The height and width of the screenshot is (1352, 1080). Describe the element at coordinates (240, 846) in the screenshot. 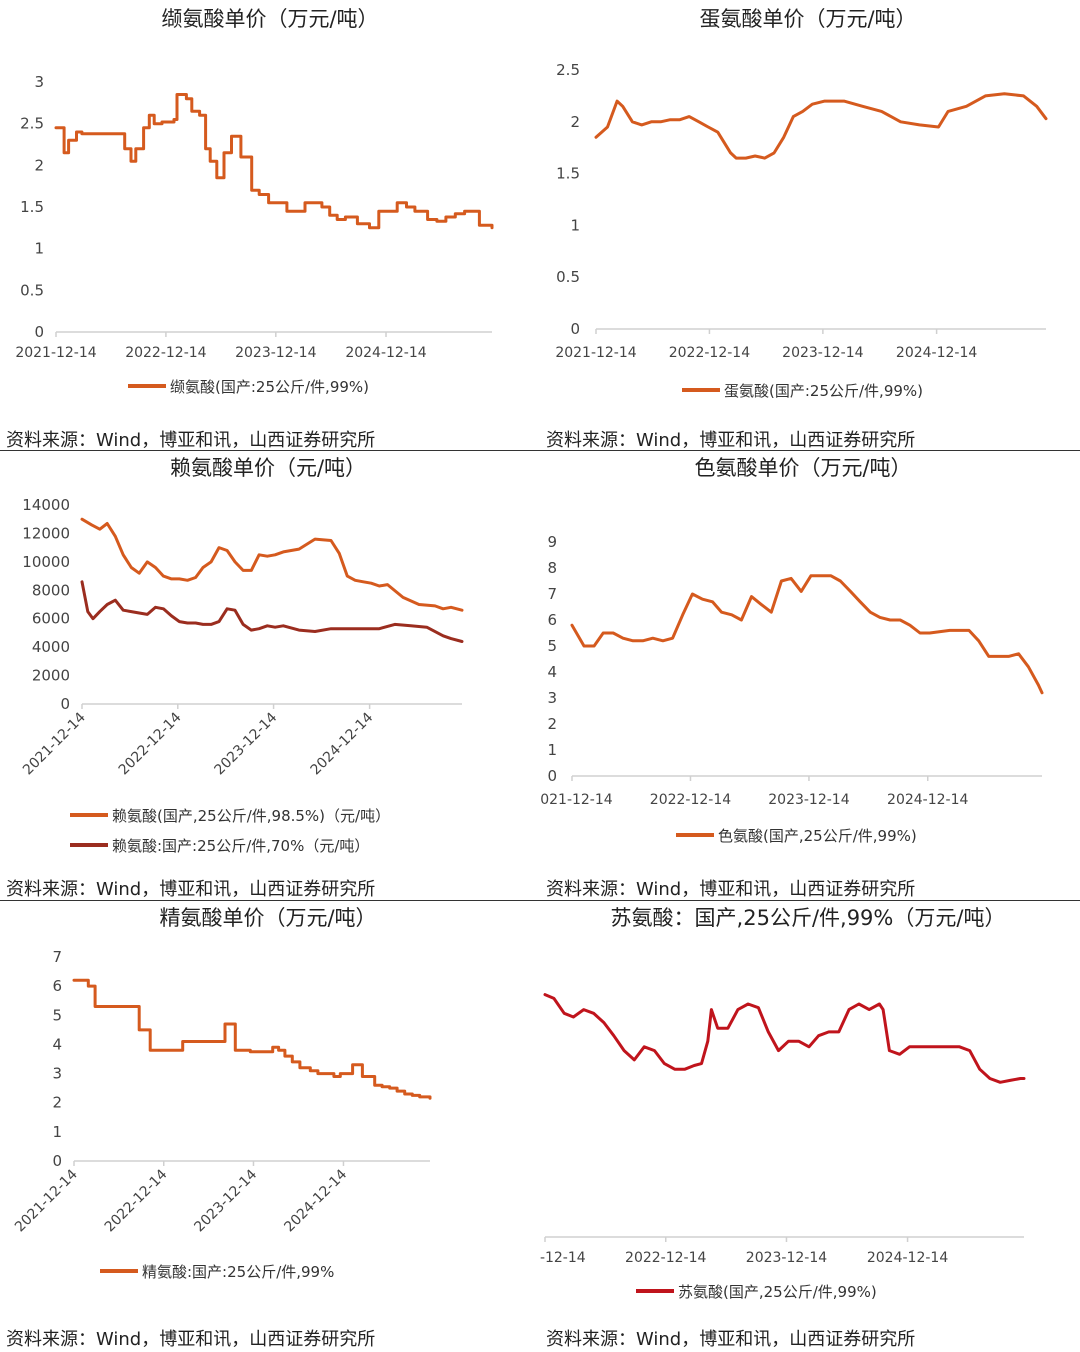

I see `legend-label: 赖氨酸:国产:25公斤/件,70%（元/吨）` at that location.